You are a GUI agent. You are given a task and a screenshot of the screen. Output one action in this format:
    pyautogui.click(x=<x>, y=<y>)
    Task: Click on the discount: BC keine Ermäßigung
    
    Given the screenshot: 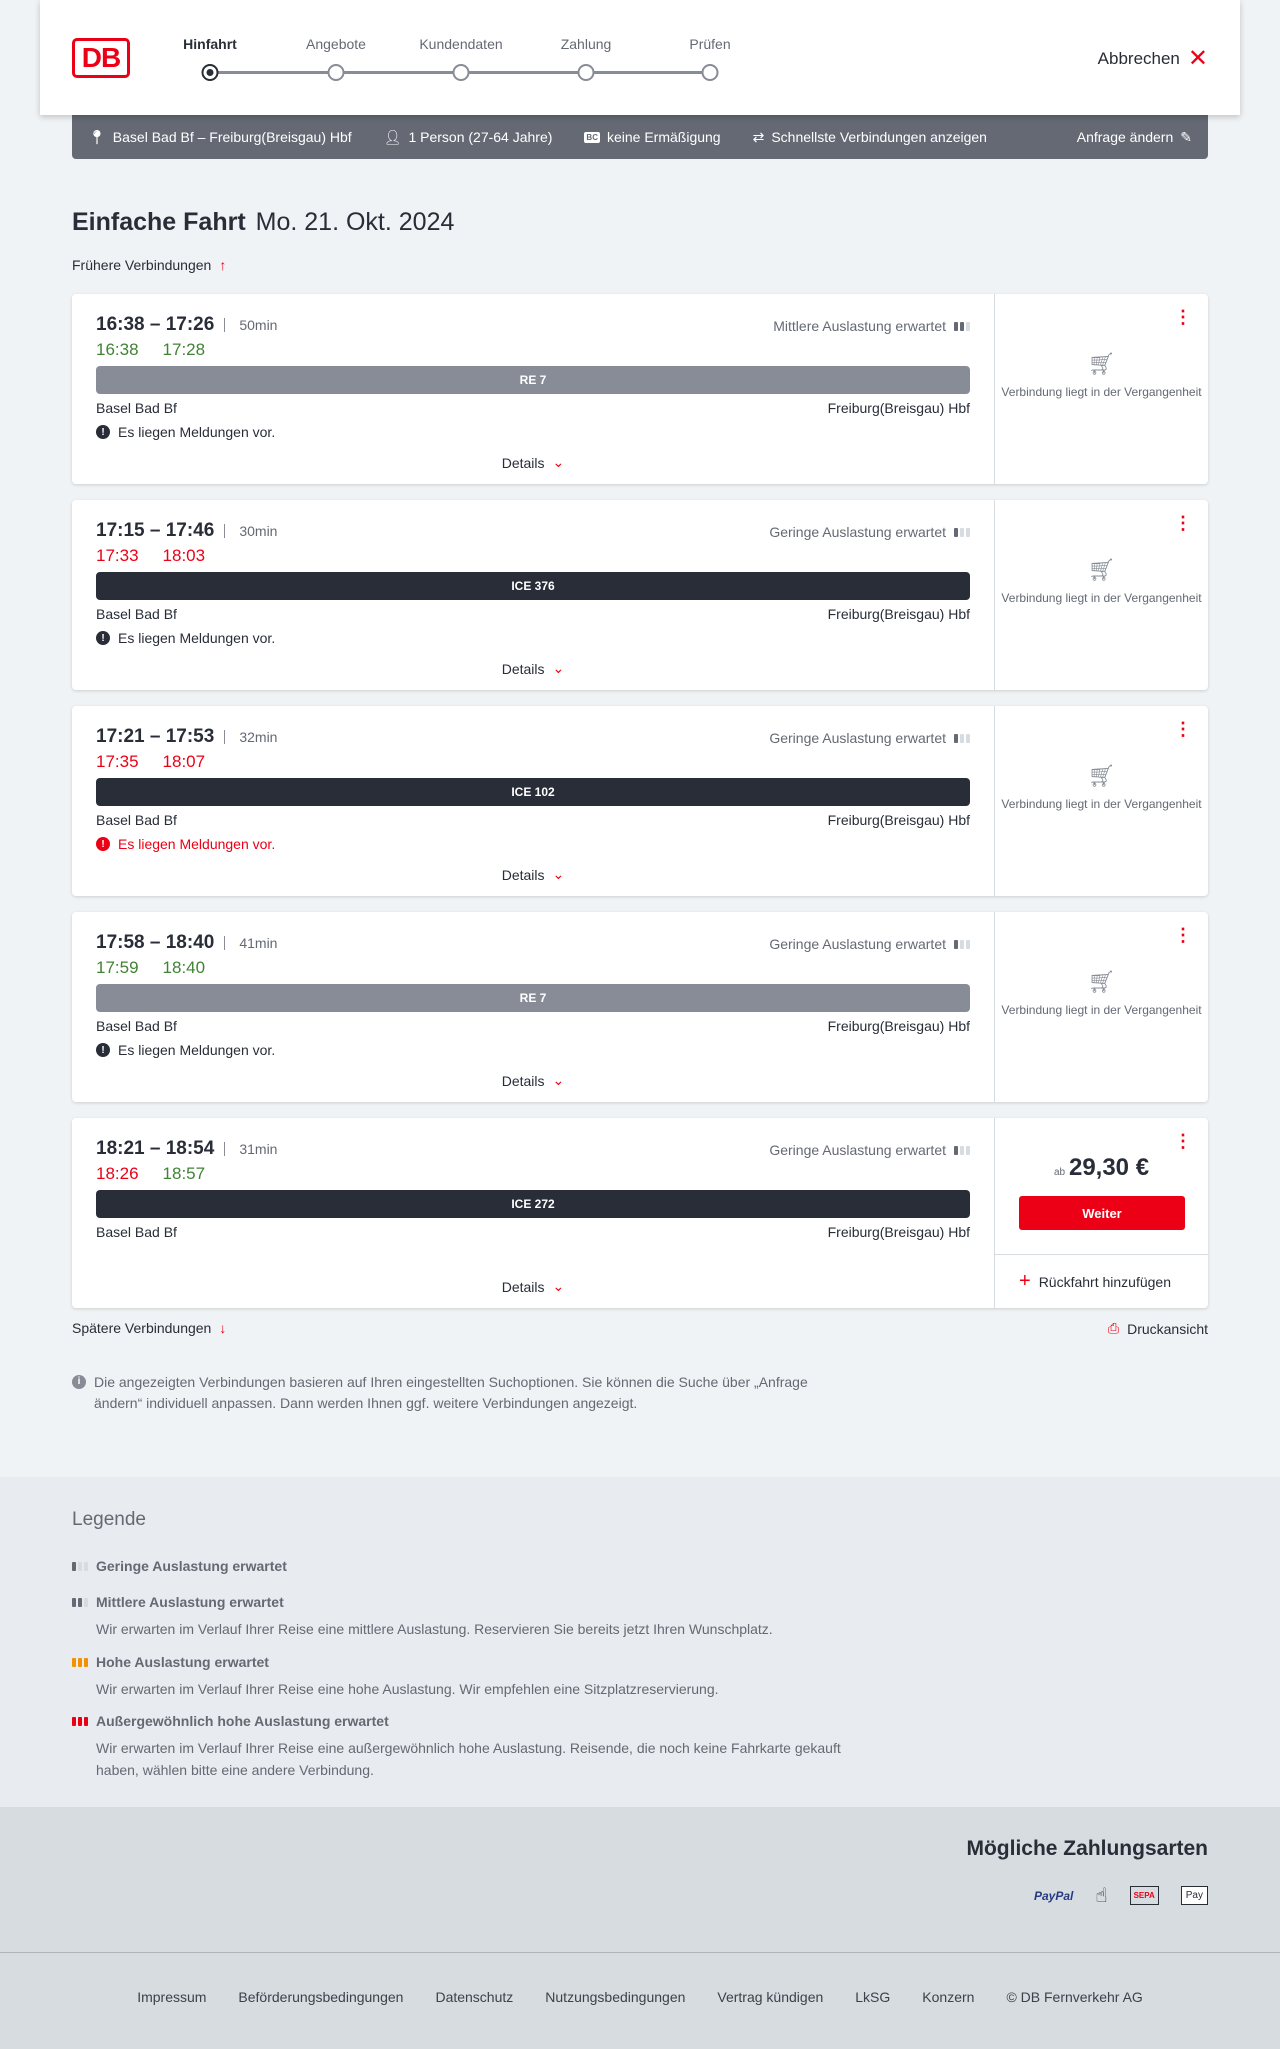 What is the action you would take?
    pyautogui.click(x=652, y=137)
    